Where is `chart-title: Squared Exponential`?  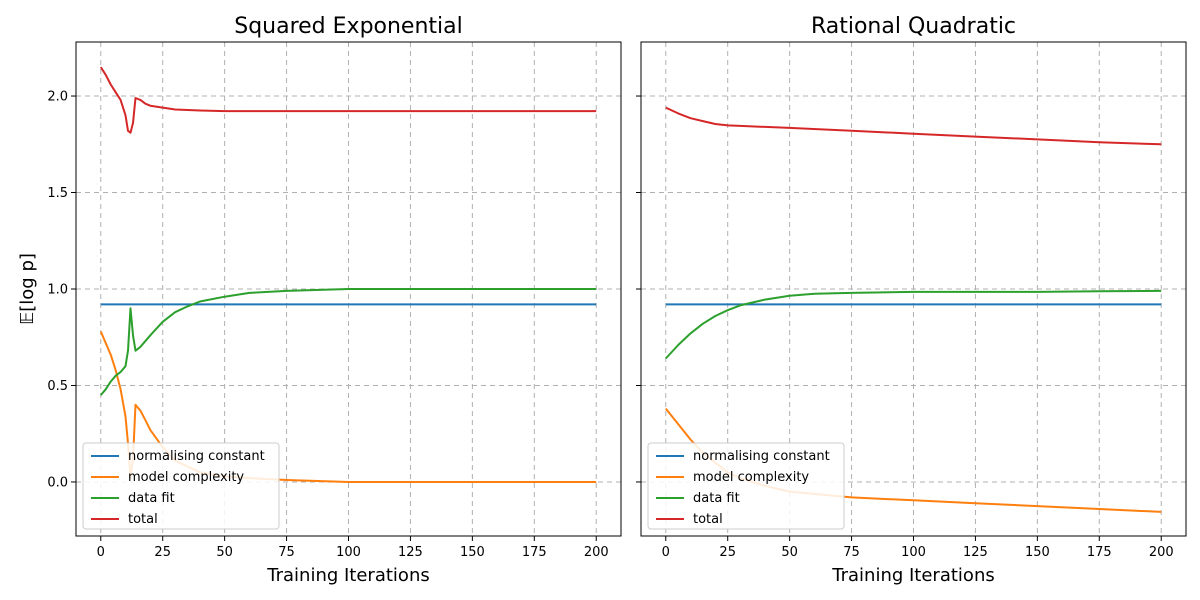 chart-title: Squared Exponential is located at coordinates (348, 26).